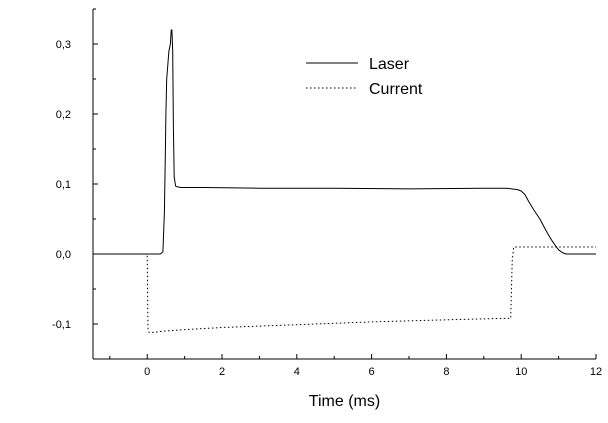 This screenshot has height=423, width=608. What do you see at coordinates (344, 401) in the screenshot?
I see `x-axis-title: Time (ms)` at bounding box center [344, 401].